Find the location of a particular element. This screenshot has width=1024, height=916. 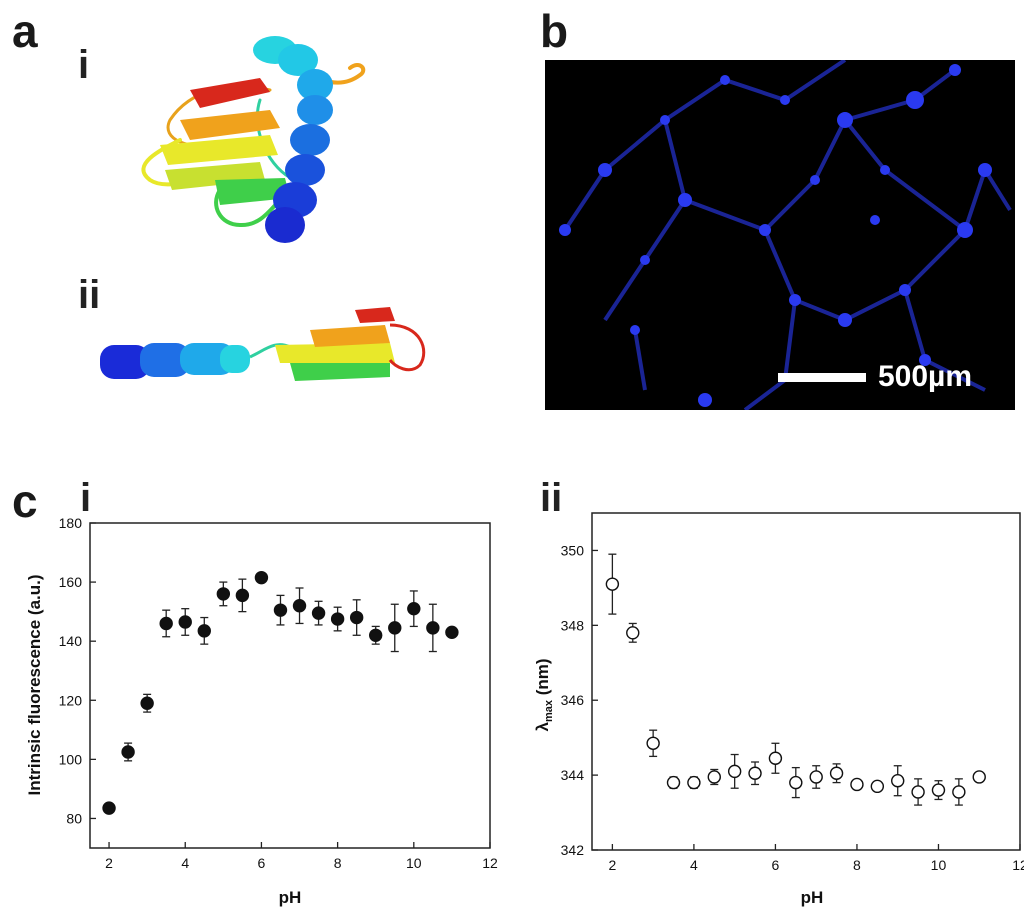

scale-bar-label: 500µm is located at coordinates (925, 376).